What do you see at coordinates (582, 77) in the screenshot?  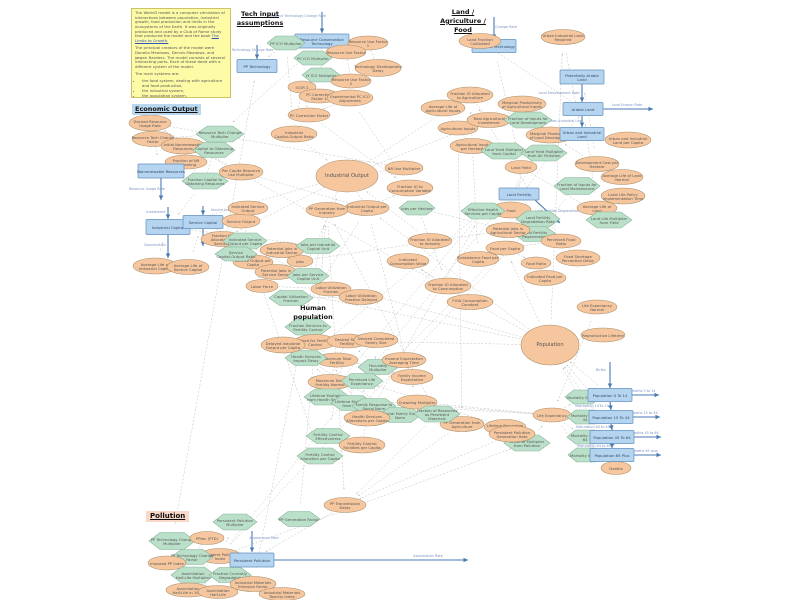 I see `node-potentially-arable-land: Potentially Arable Land` at bounding box center [582, 77].